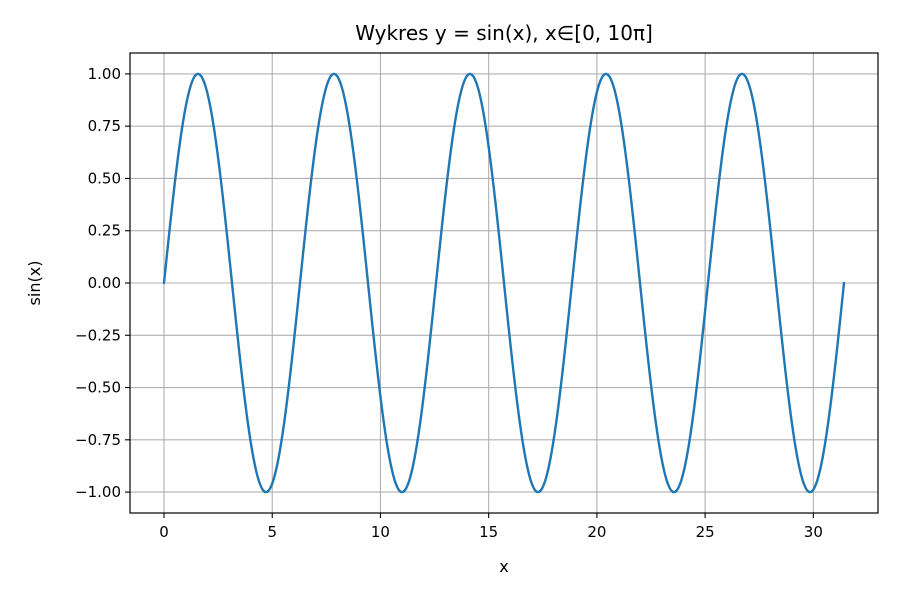 This screenshot has width=900, height=600. Describe the element at coordinates (104, 231) in the screenshot. I see `y-tick-label: 0.25` at that location.